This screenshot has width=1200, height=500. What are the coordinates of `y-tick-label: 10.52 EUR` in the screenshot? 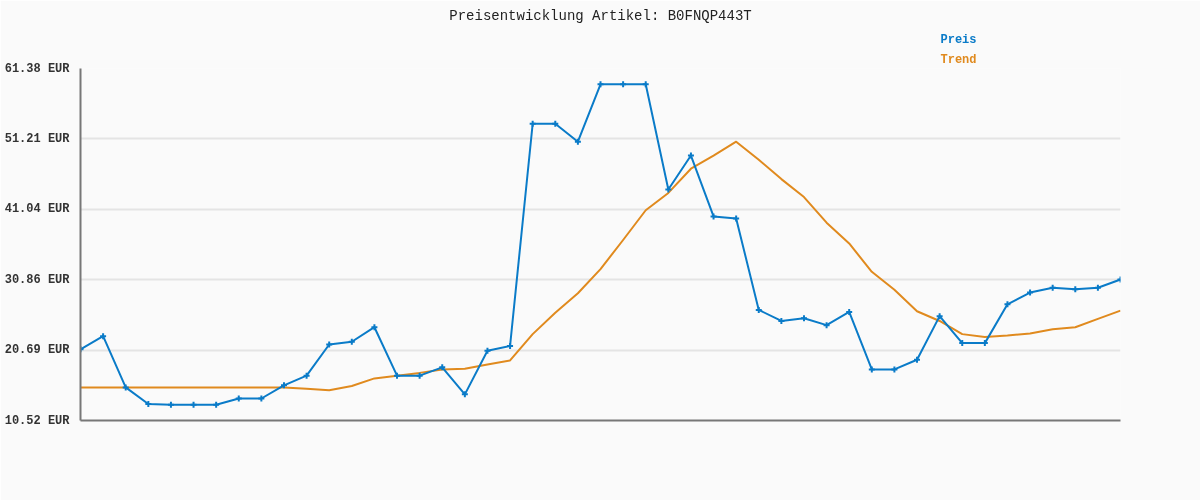 It's located at (37, 420).